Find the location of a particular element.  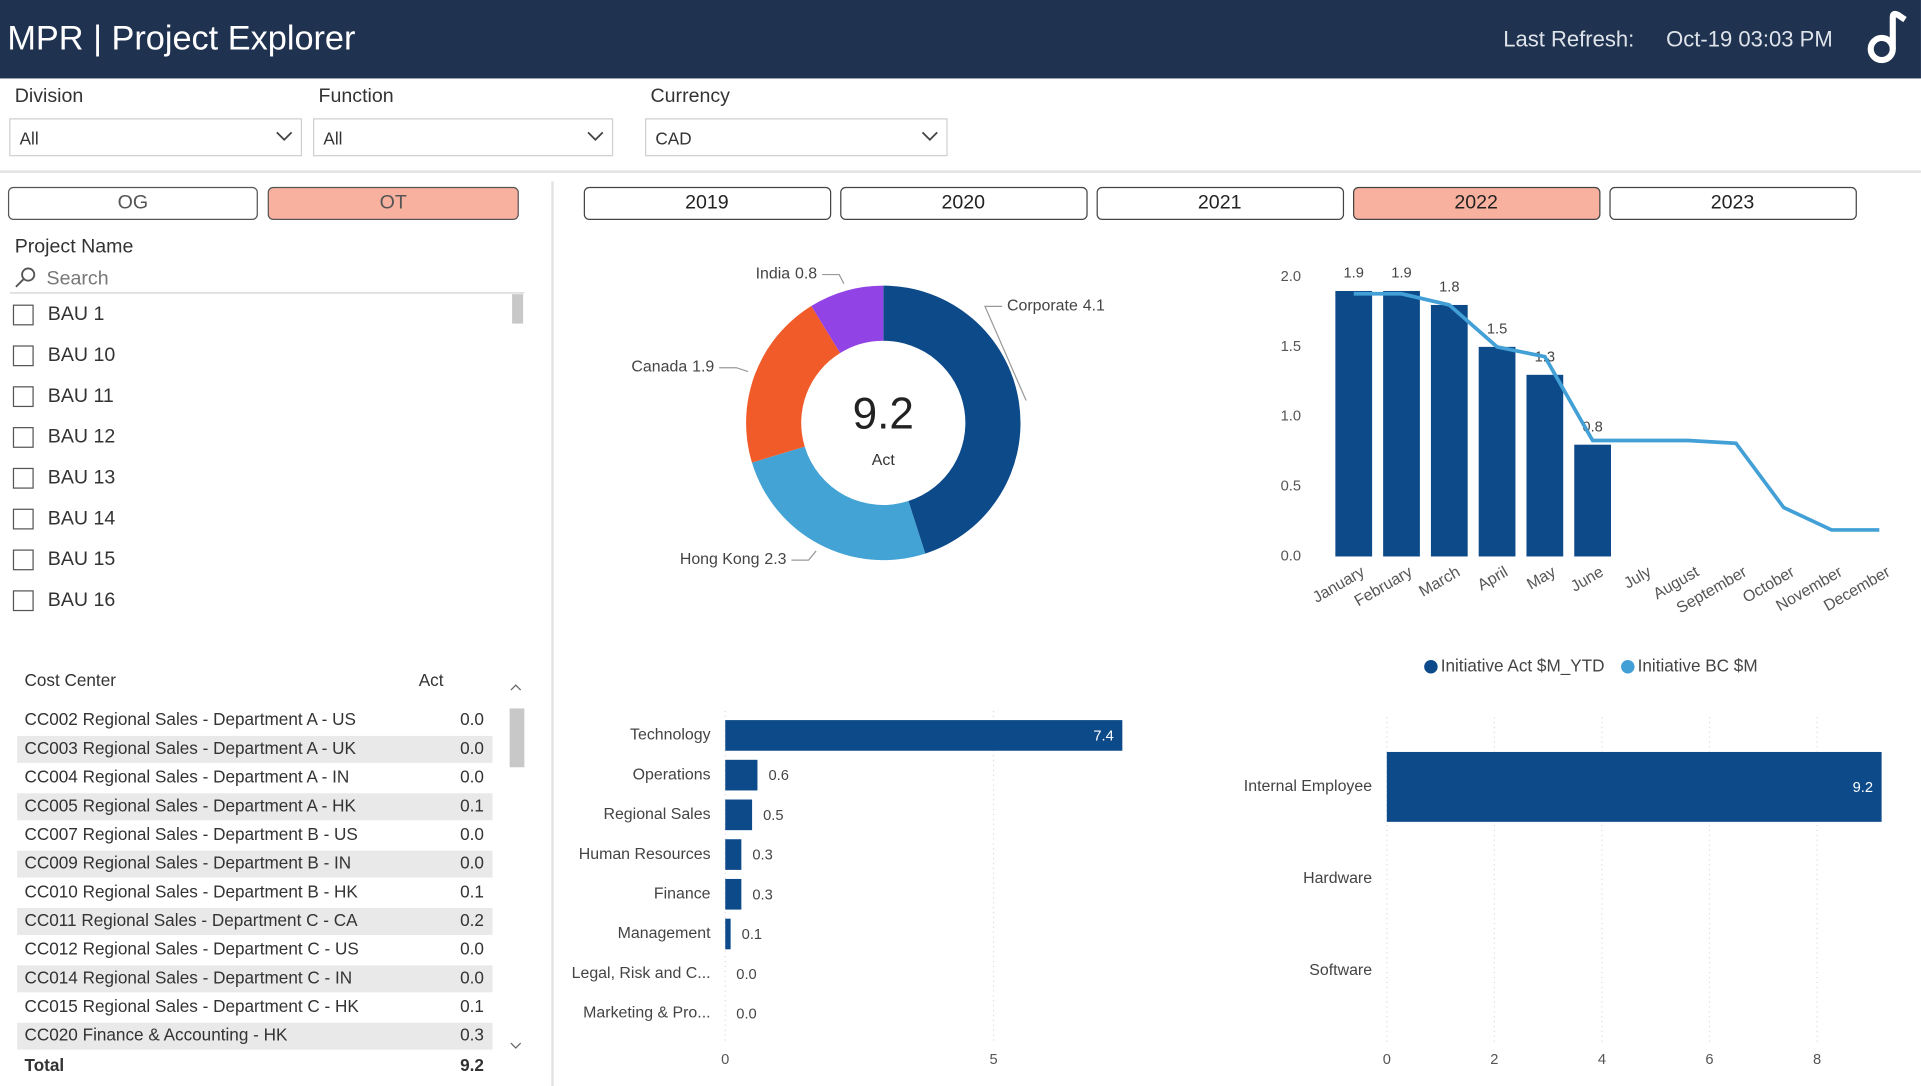

y-tick-label: Finance is located at coordinates (682, 893).